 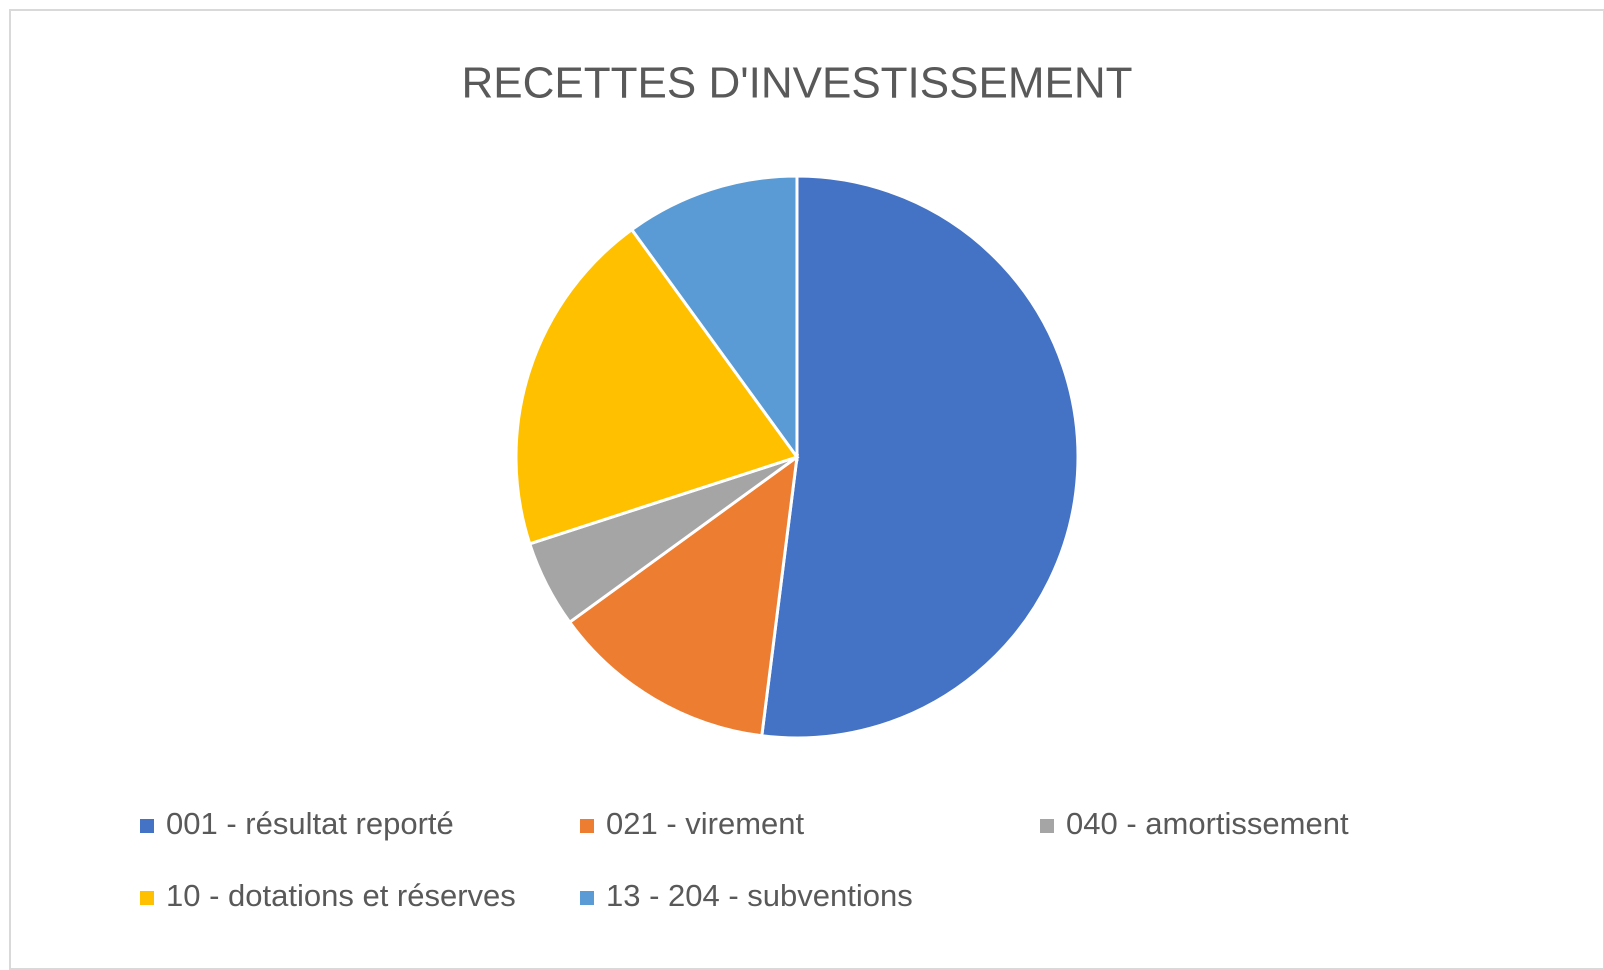 What do you see at coordinates (310, 823) in the screenshot?
I see `legend-text: 001 - résultat reporté` at bounding box center [310, 823].